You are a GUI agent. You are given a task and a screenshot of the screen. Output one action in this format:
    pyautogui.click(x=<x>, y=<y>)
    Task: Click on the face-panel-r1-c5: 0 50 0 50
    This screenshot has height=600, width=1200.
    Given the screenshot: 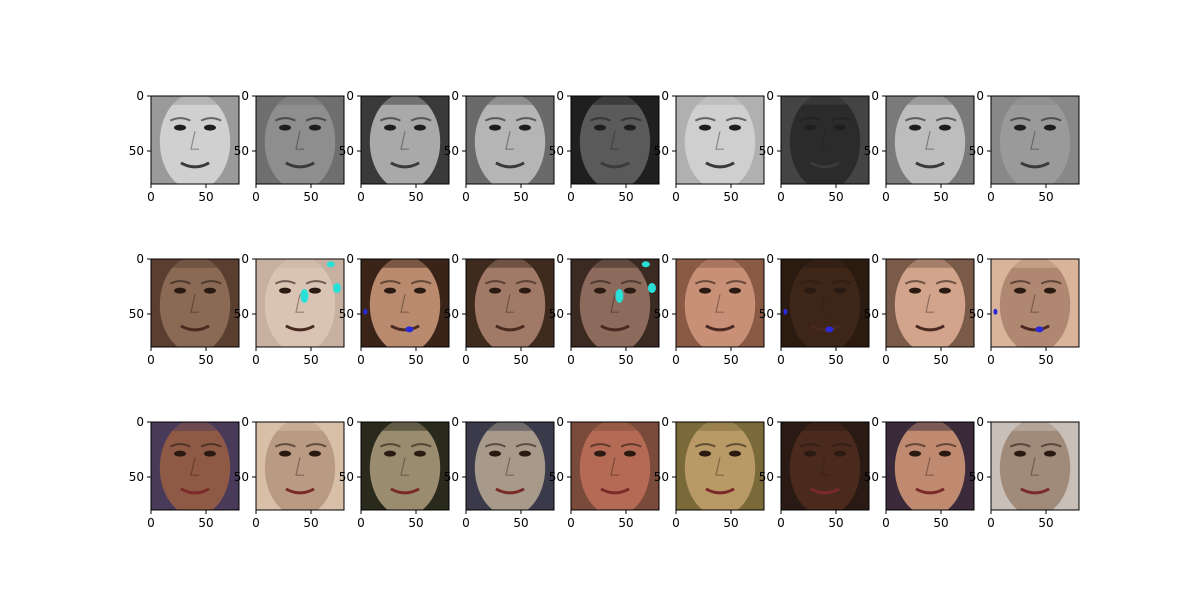 What is the action you would take?
    pyautogui.click(x=604, y=146)
    